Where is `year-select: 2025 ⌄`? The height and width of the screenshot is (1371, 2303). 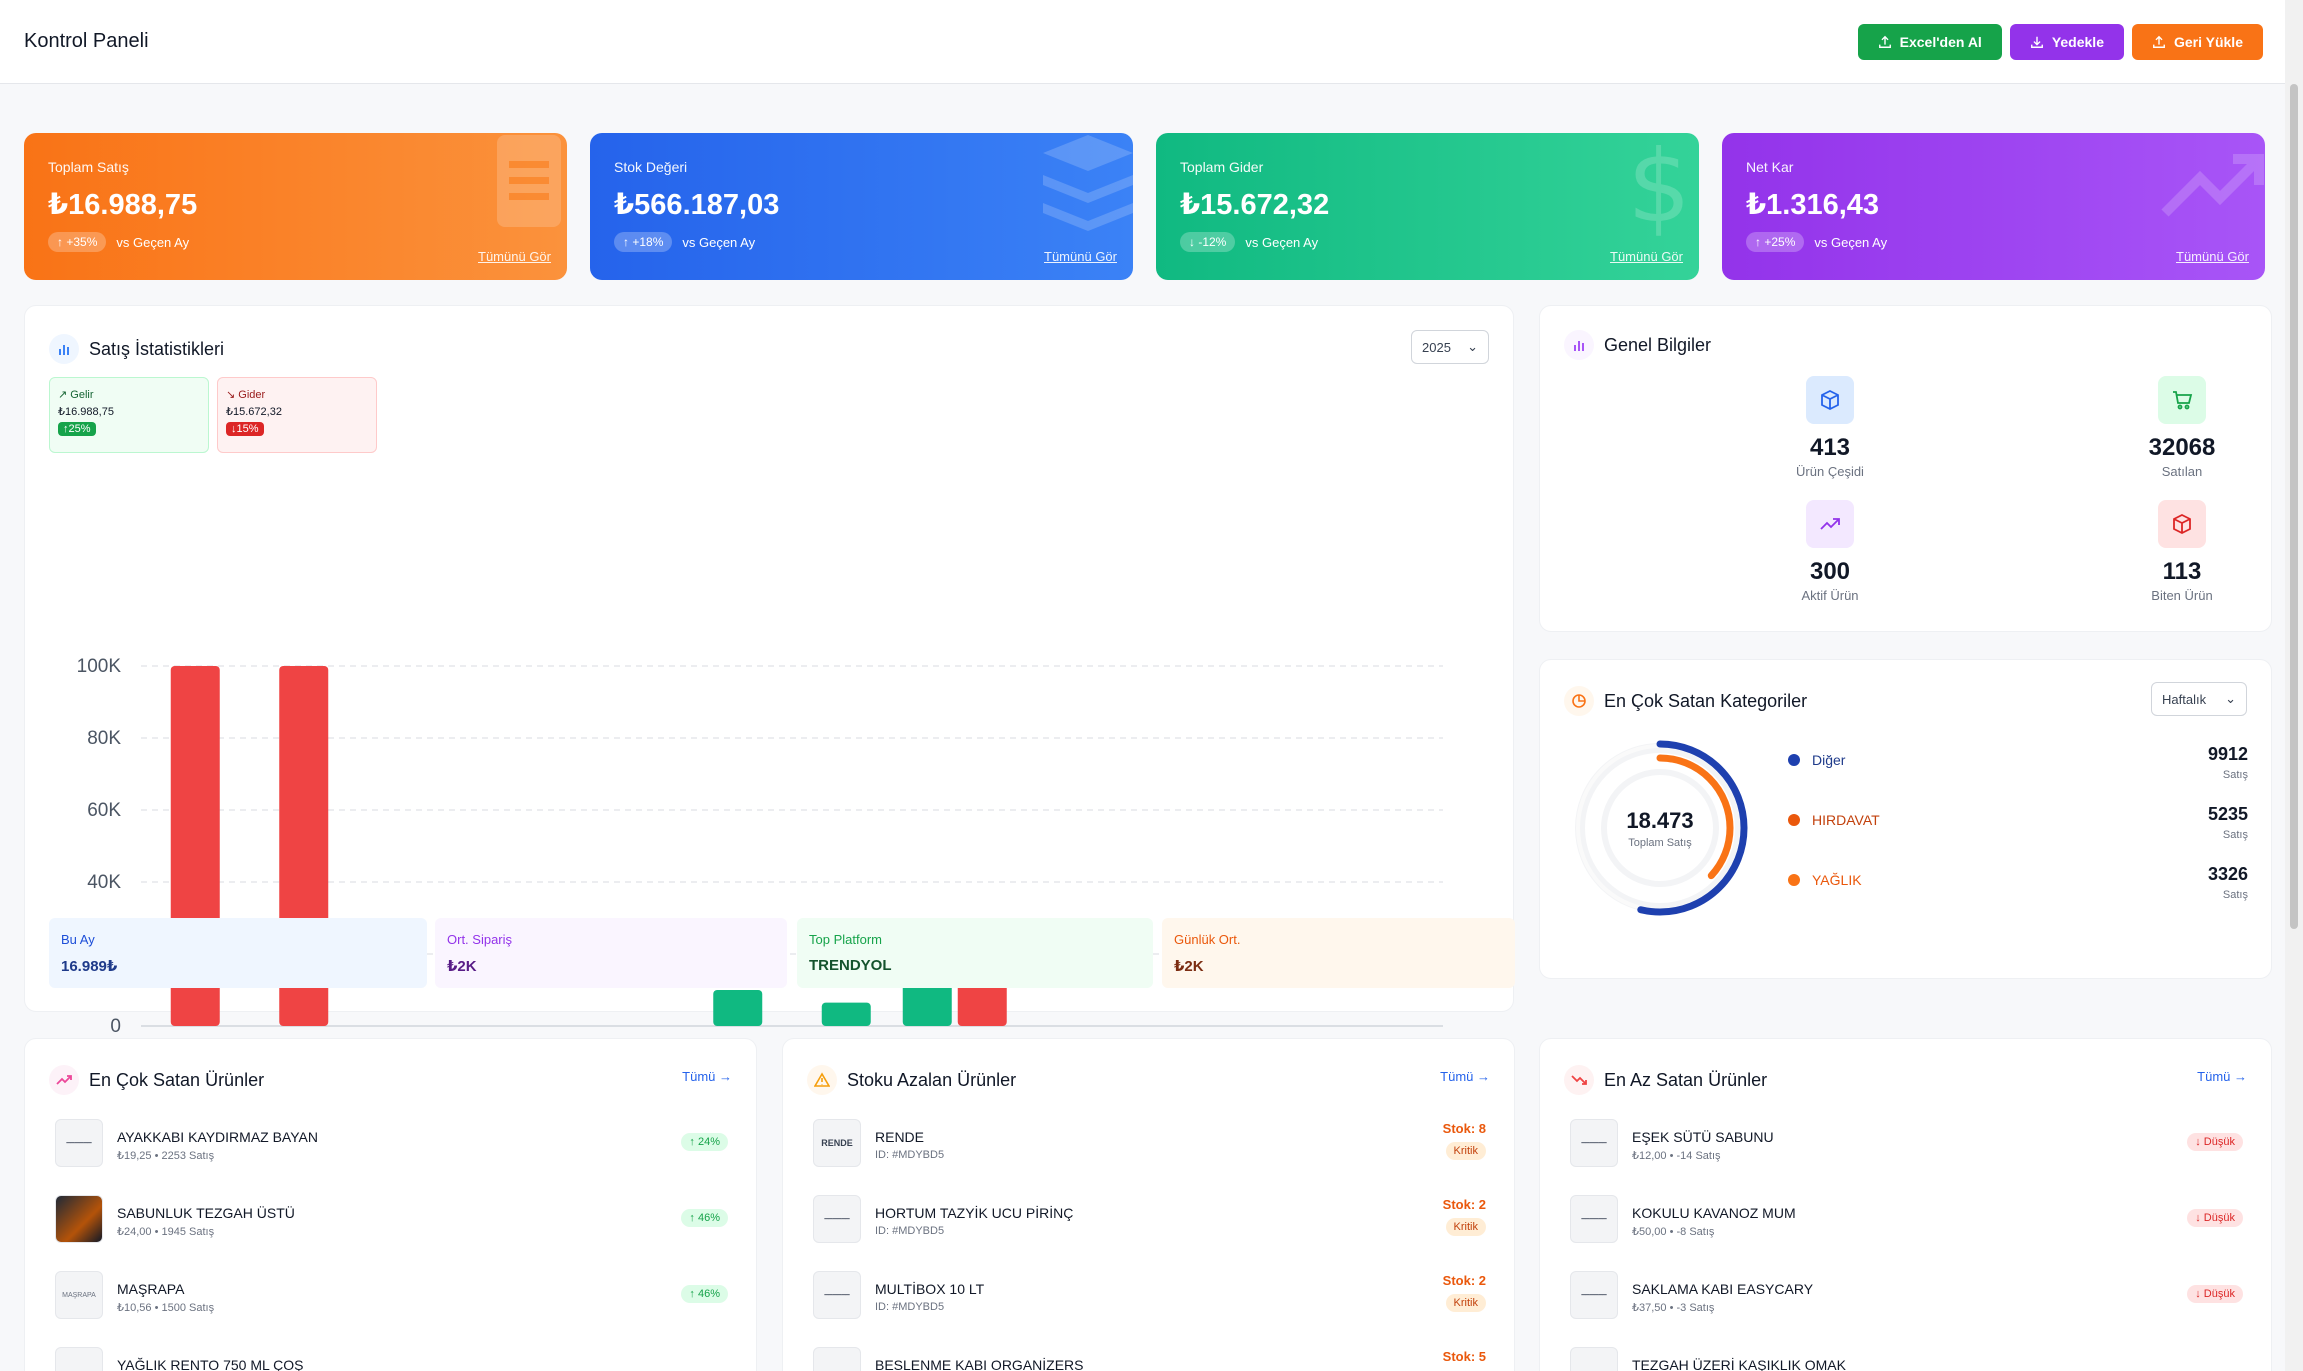 year-select: 2025 ⌄ is located at coordinates (1450, 347).